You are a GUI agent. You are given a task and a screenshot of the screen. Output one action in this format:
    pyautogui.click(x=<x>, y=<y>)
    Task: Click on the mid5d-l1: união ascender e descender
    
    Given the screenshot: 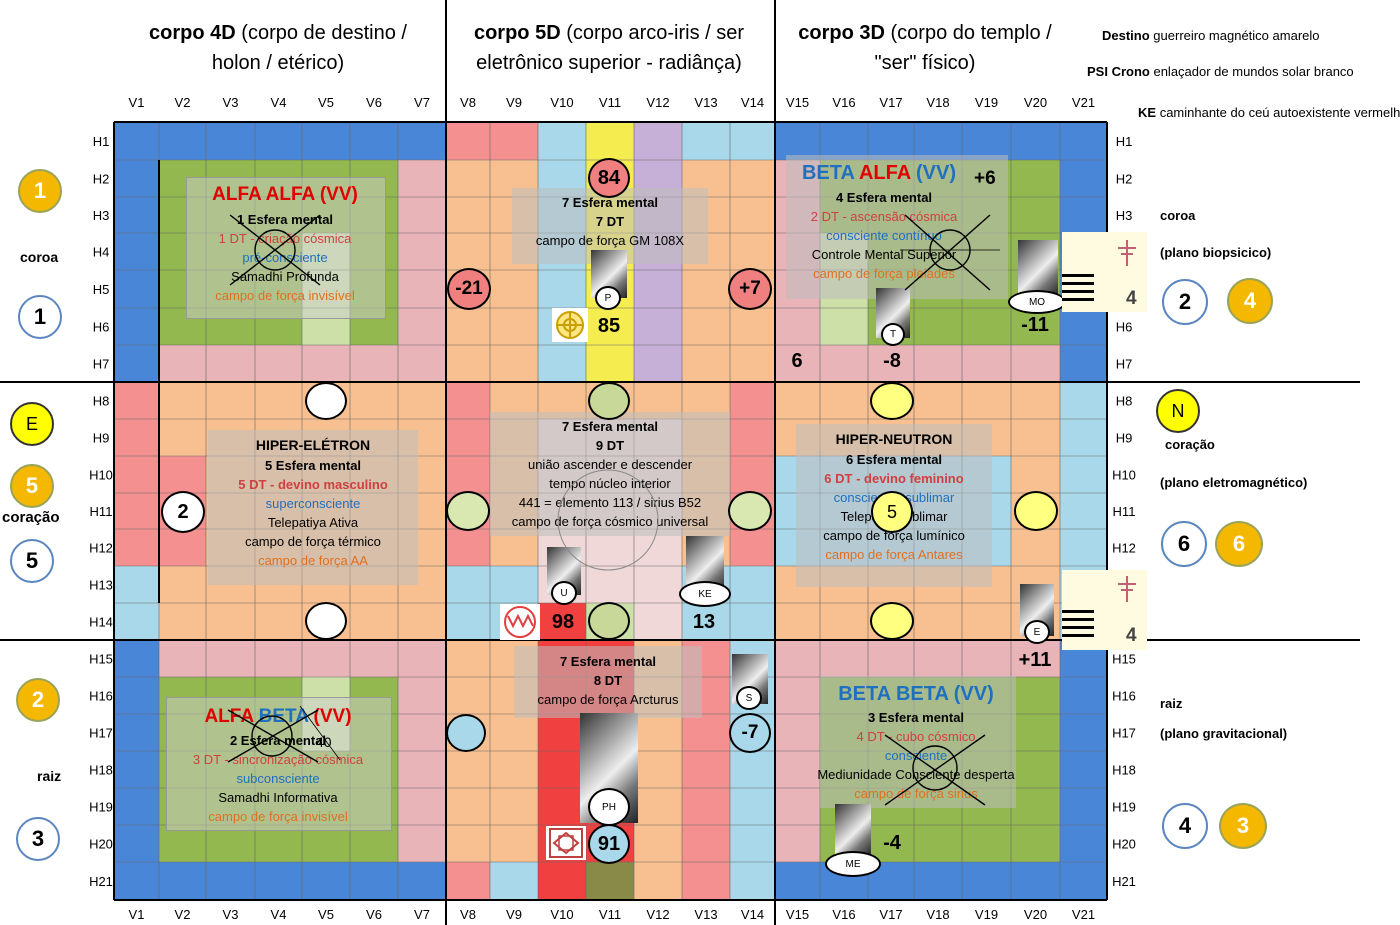 What is the action you would take?
    pyautogui.click(x=610, y=464)
    